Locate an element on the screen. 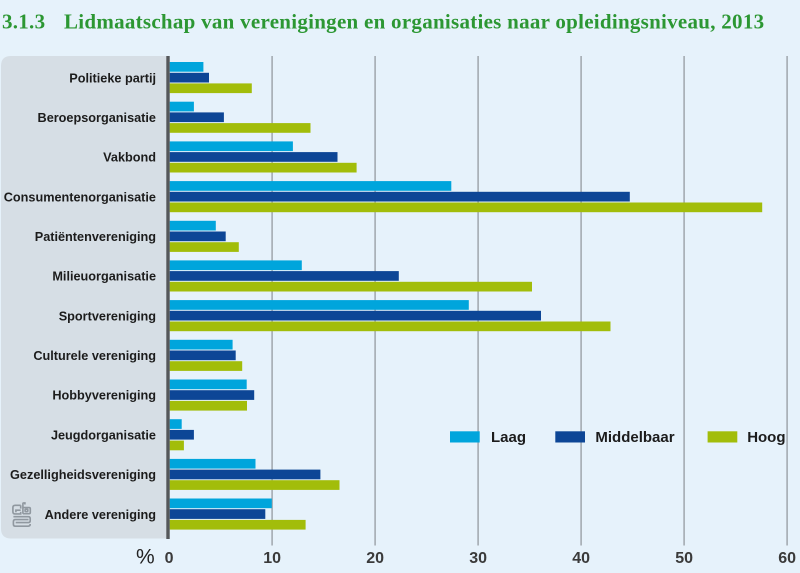  svg-text: Hobbyvereniging is located at coordinates (104, 396).